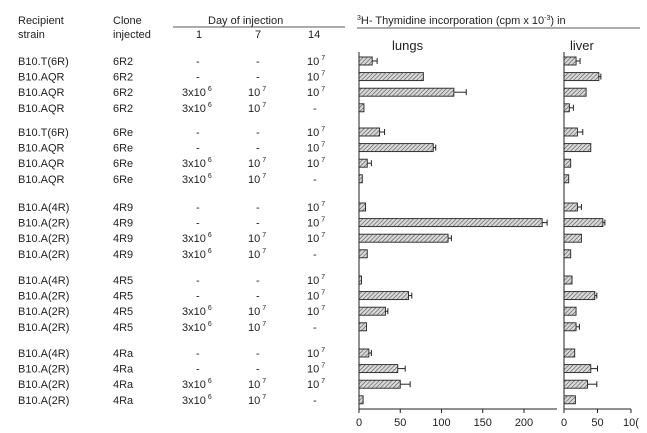  I want to click on x-tick-label: 0, so click(564, 423).